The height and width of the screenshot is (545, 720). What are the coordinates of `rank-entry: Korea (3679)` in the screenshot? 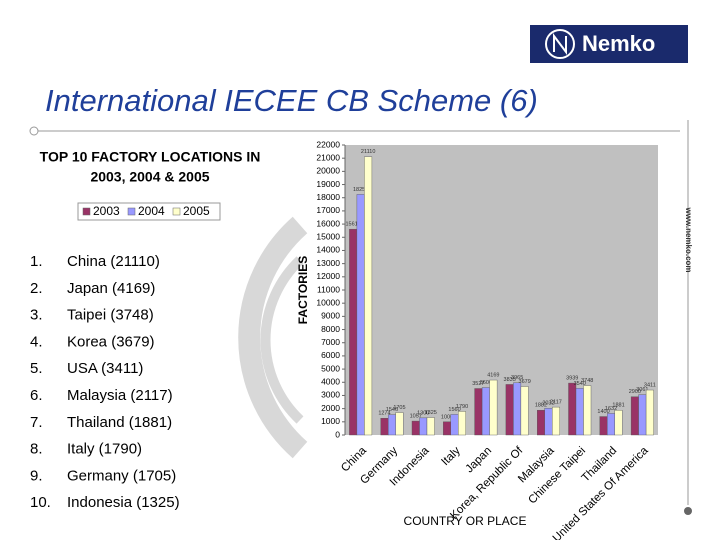 It's located at (111, 341).